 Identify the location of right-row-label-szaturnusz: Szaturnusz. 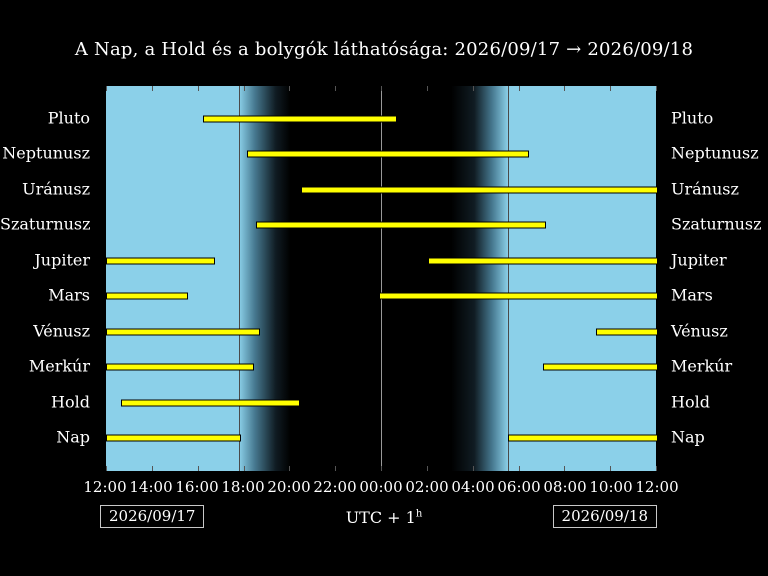
(716, 224).